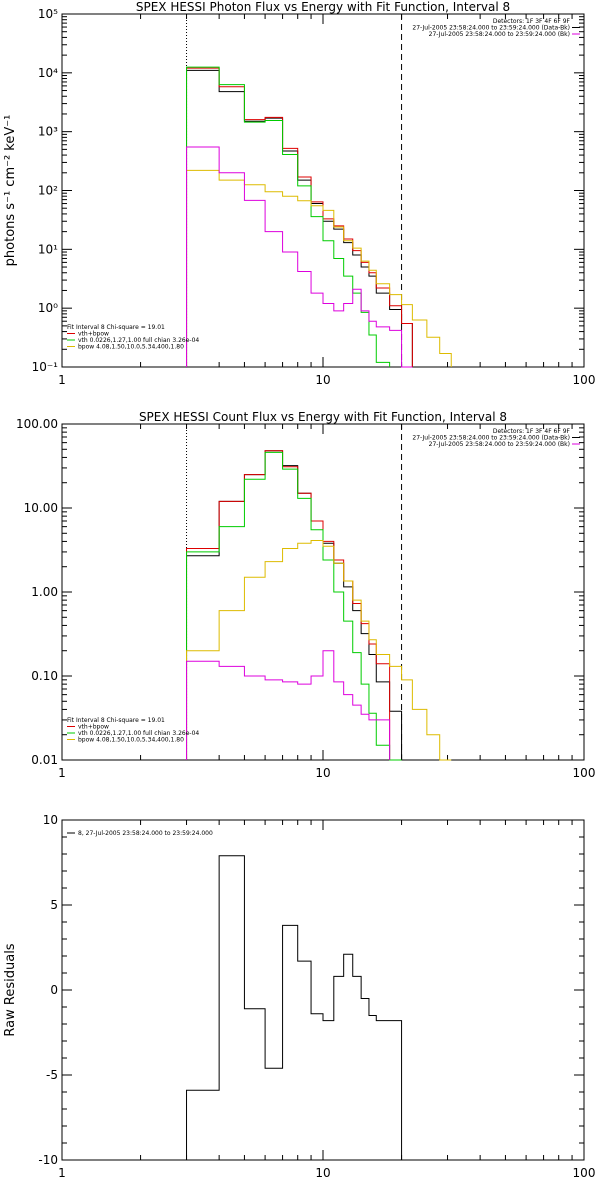 Image resolution: width=600 pixels, height=1200 pixels. Describe the element at coordinates (48, 132) in the screenshot. I see `y-tick-label: 10³` at that location.